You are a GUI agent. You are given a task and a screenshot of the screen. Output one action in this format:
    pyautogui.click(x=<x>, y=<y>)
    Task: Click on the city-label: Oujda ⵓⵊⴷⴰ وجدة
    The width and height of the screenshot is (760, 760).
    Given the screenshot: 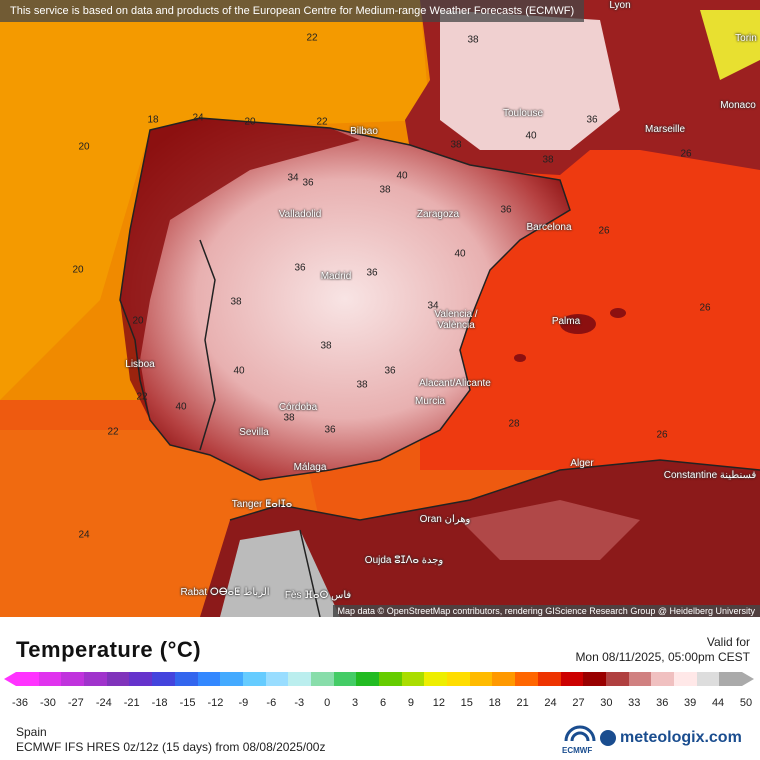 What is the action you would take?
    pyautogui.click(x=404, y=560)
    